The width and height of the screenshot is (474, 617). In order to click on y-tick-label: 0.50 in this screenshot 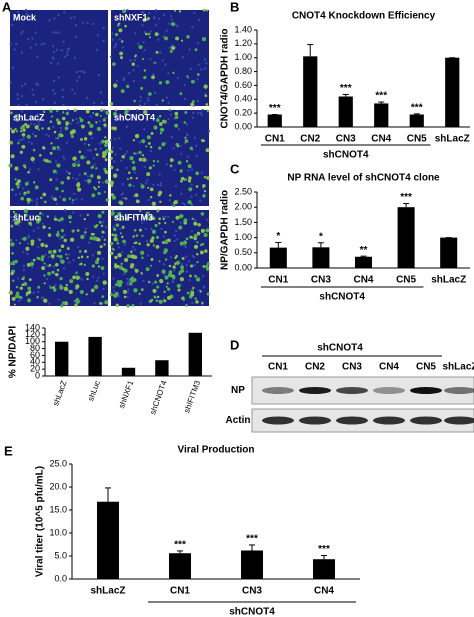, I will do `click(243, 252)`.